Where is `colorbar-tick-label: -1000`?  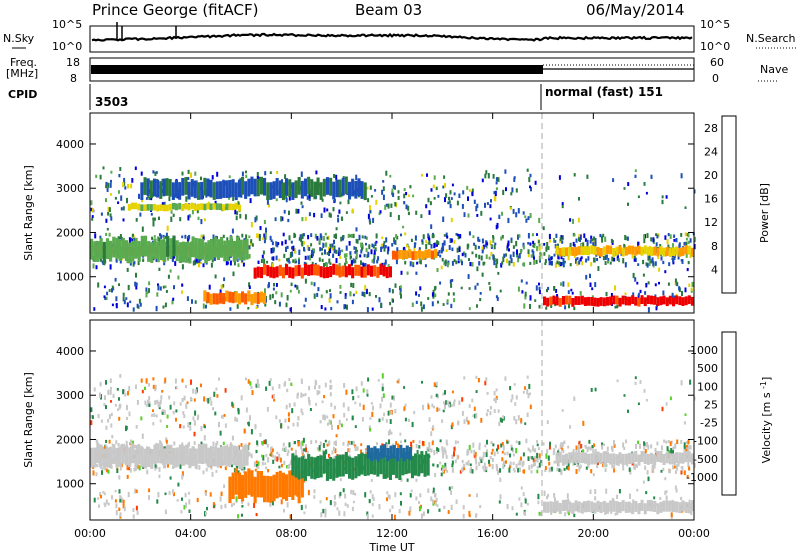 colorbar-tick-label: -1000 is located at coordinates (702, 477).